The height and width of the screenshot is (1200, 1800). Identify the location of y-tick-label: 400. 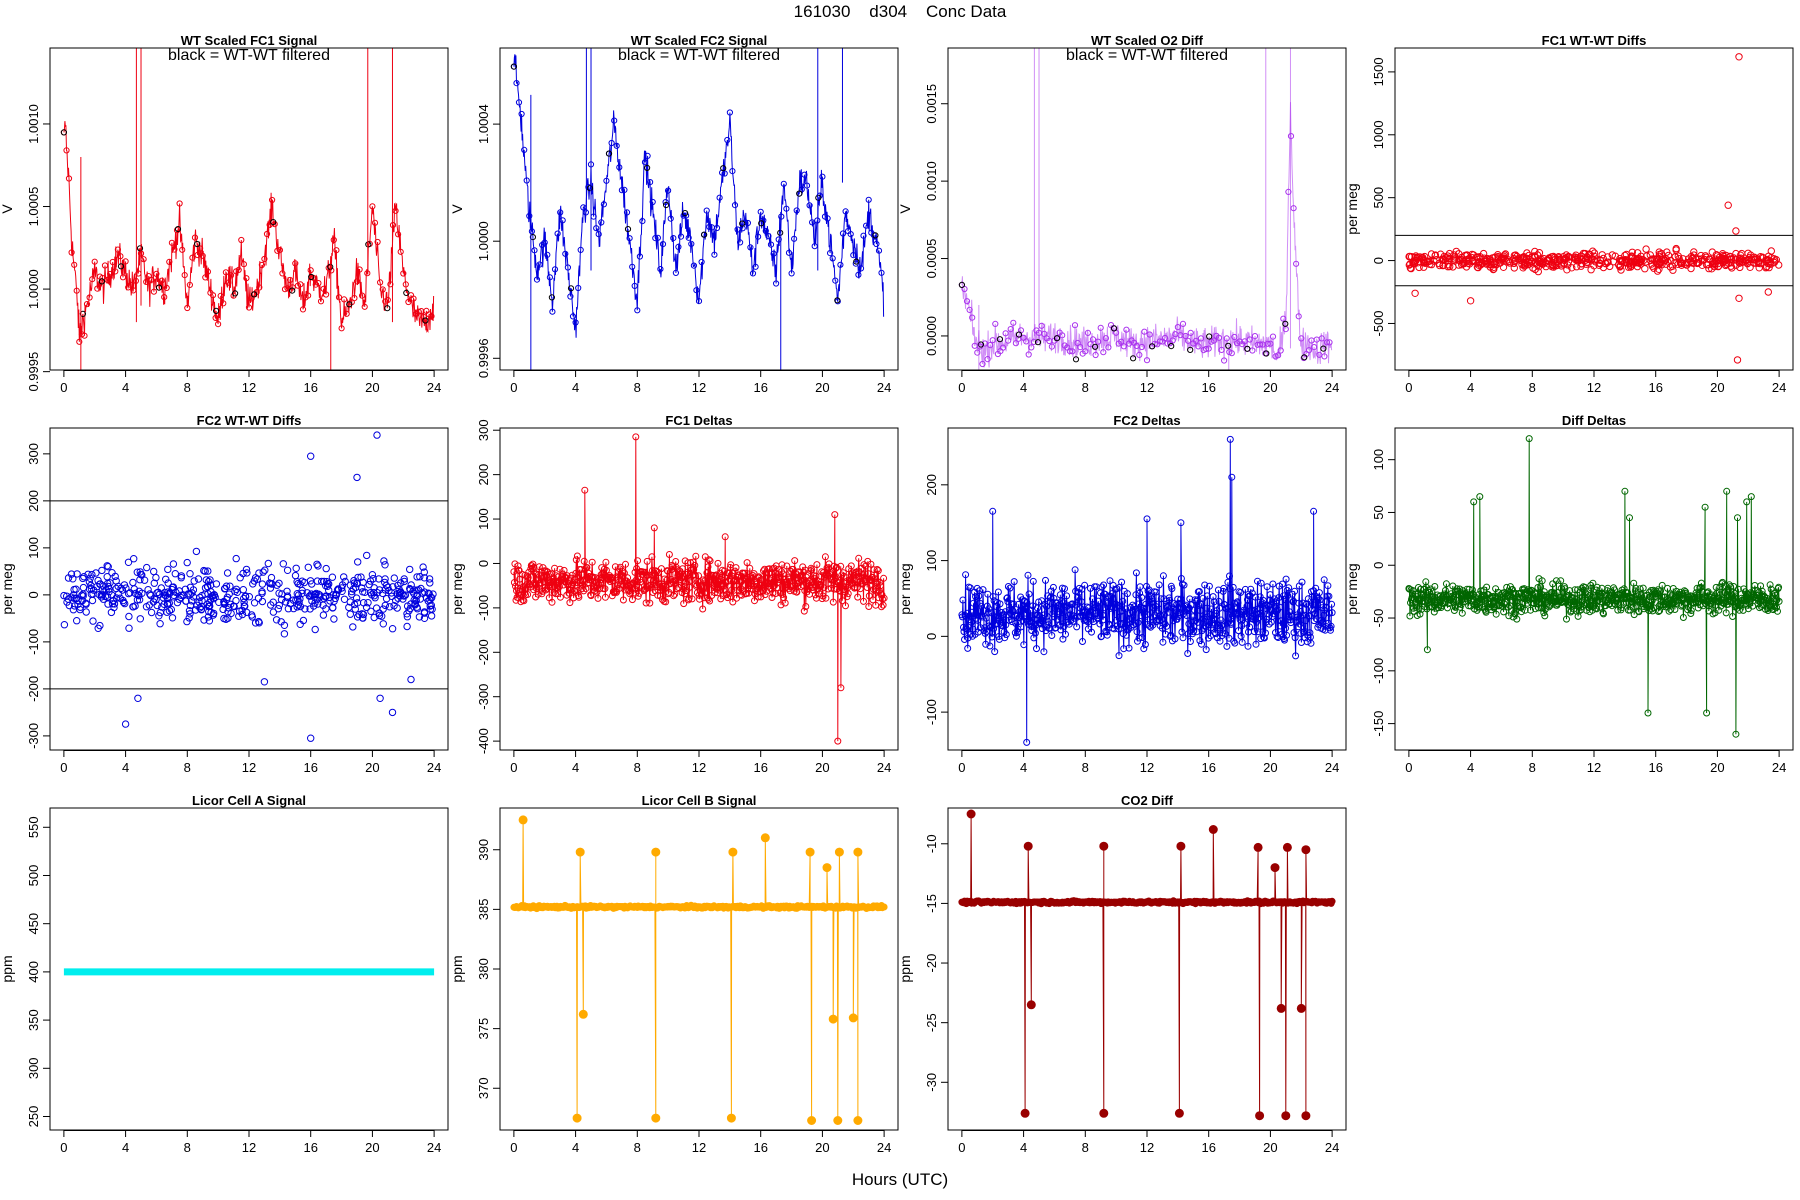
(33, 972).